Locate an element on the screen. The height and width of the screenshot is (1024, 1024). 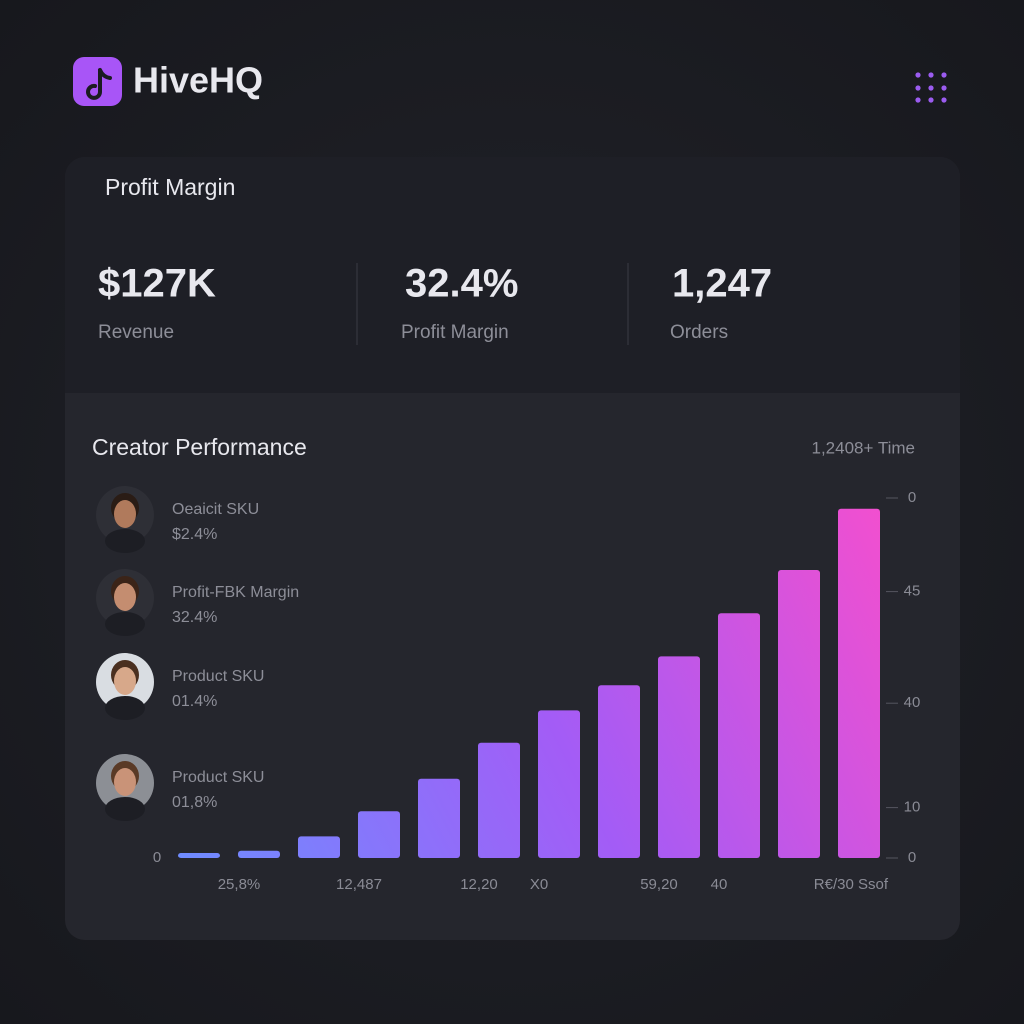
y-tick-label: 10 is located at coordinates (912, 807).